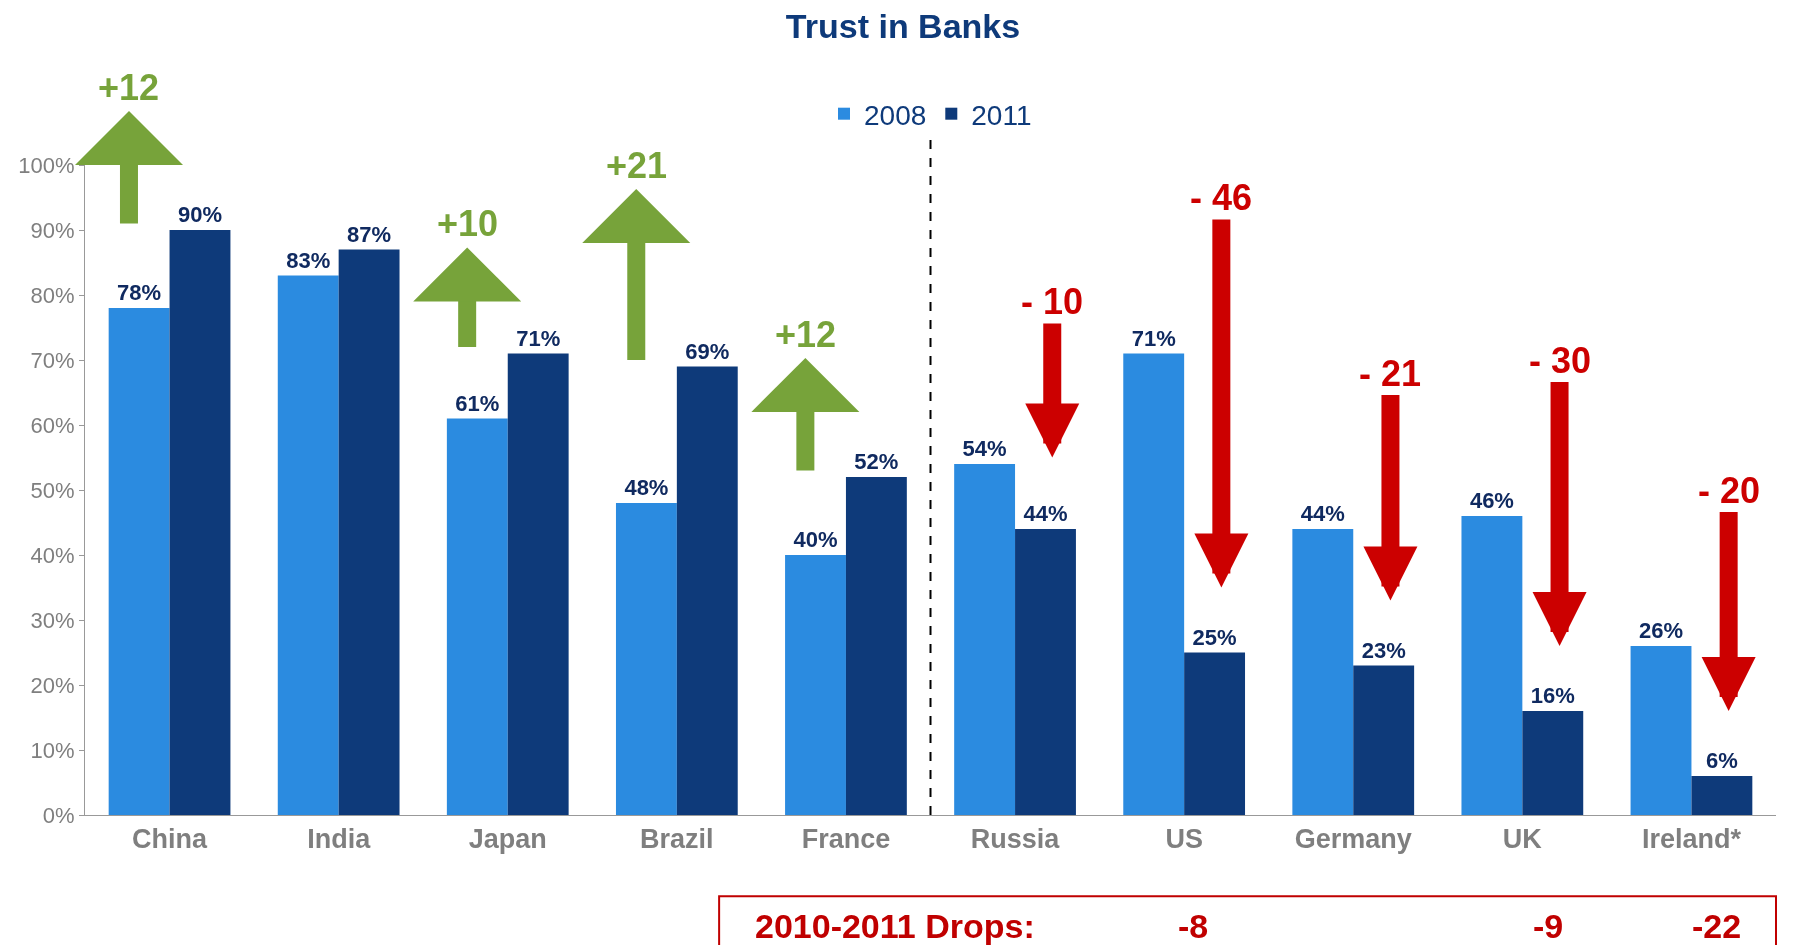 The width and height of the screenshot is (1806, 945). Describe the element at coordinates (1691, 839) in the screenshot. I see `x-tick-label: Ireland*` at that location.